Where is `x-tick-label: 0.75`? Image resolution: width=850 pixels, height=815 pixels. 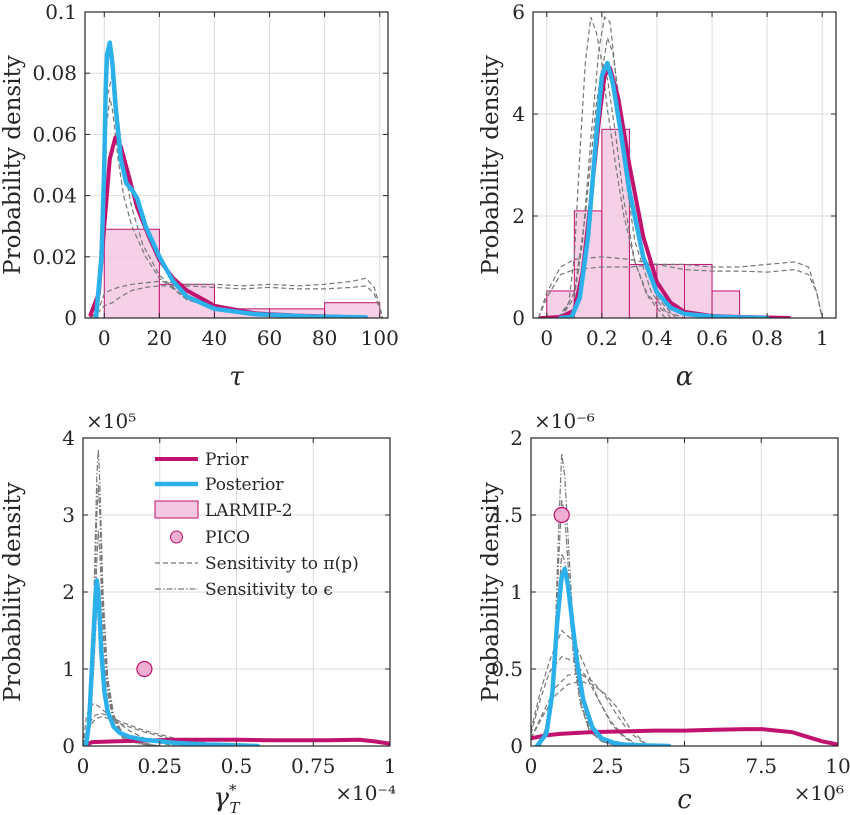
x-tick-label: 0.75 is located at coordinates (313, 766).